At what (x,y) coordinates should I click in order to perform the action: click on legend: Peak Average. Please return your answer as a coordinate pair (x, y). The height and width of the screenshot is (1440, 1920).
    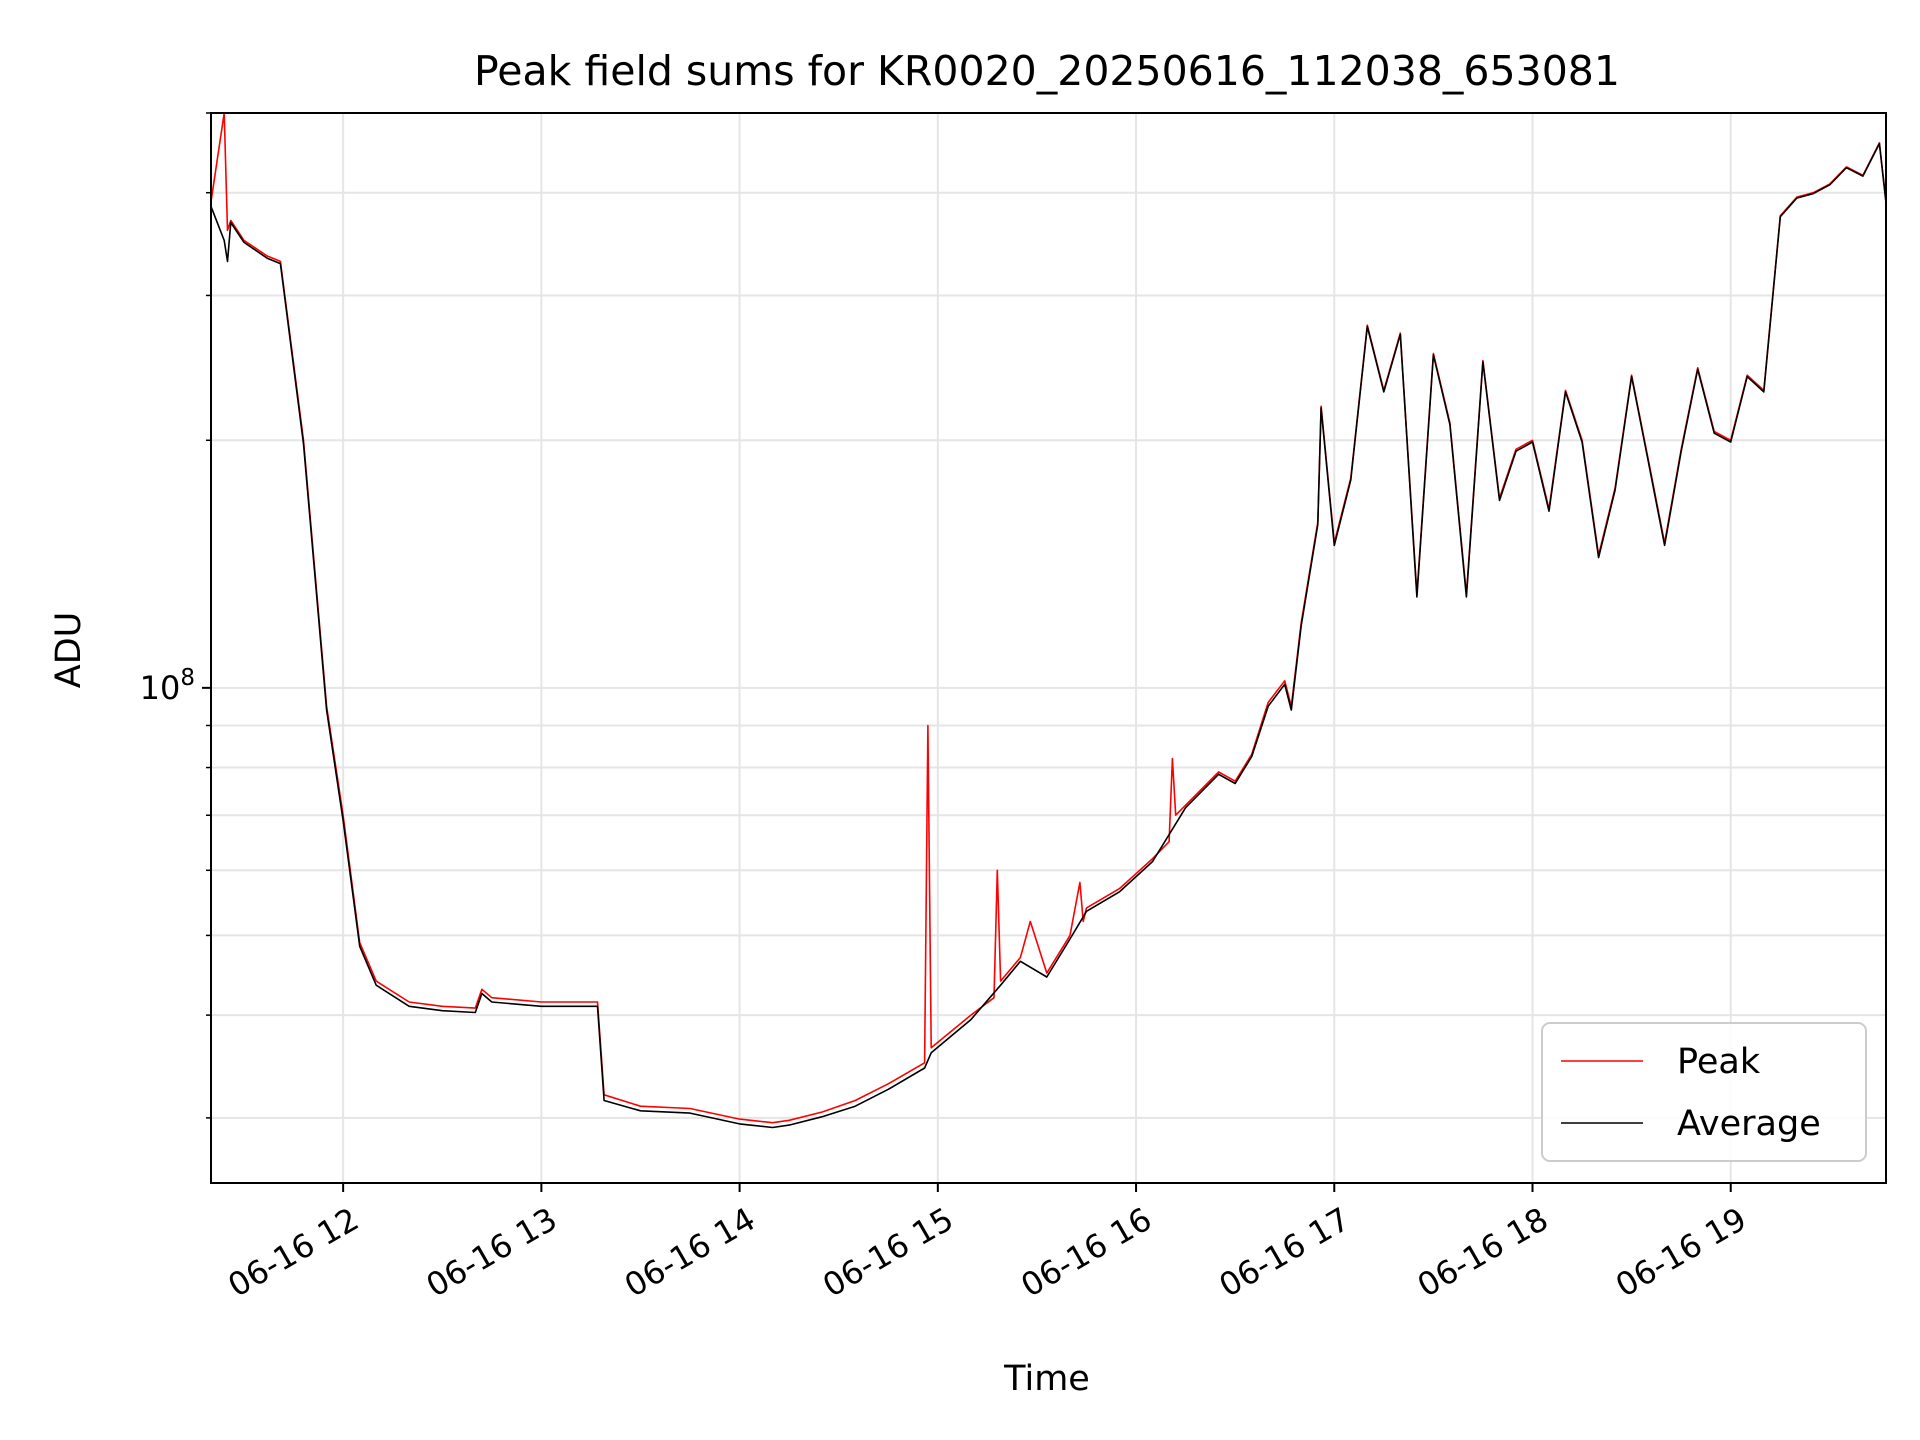
    Looking at the image, I should click on (1704, 1092).